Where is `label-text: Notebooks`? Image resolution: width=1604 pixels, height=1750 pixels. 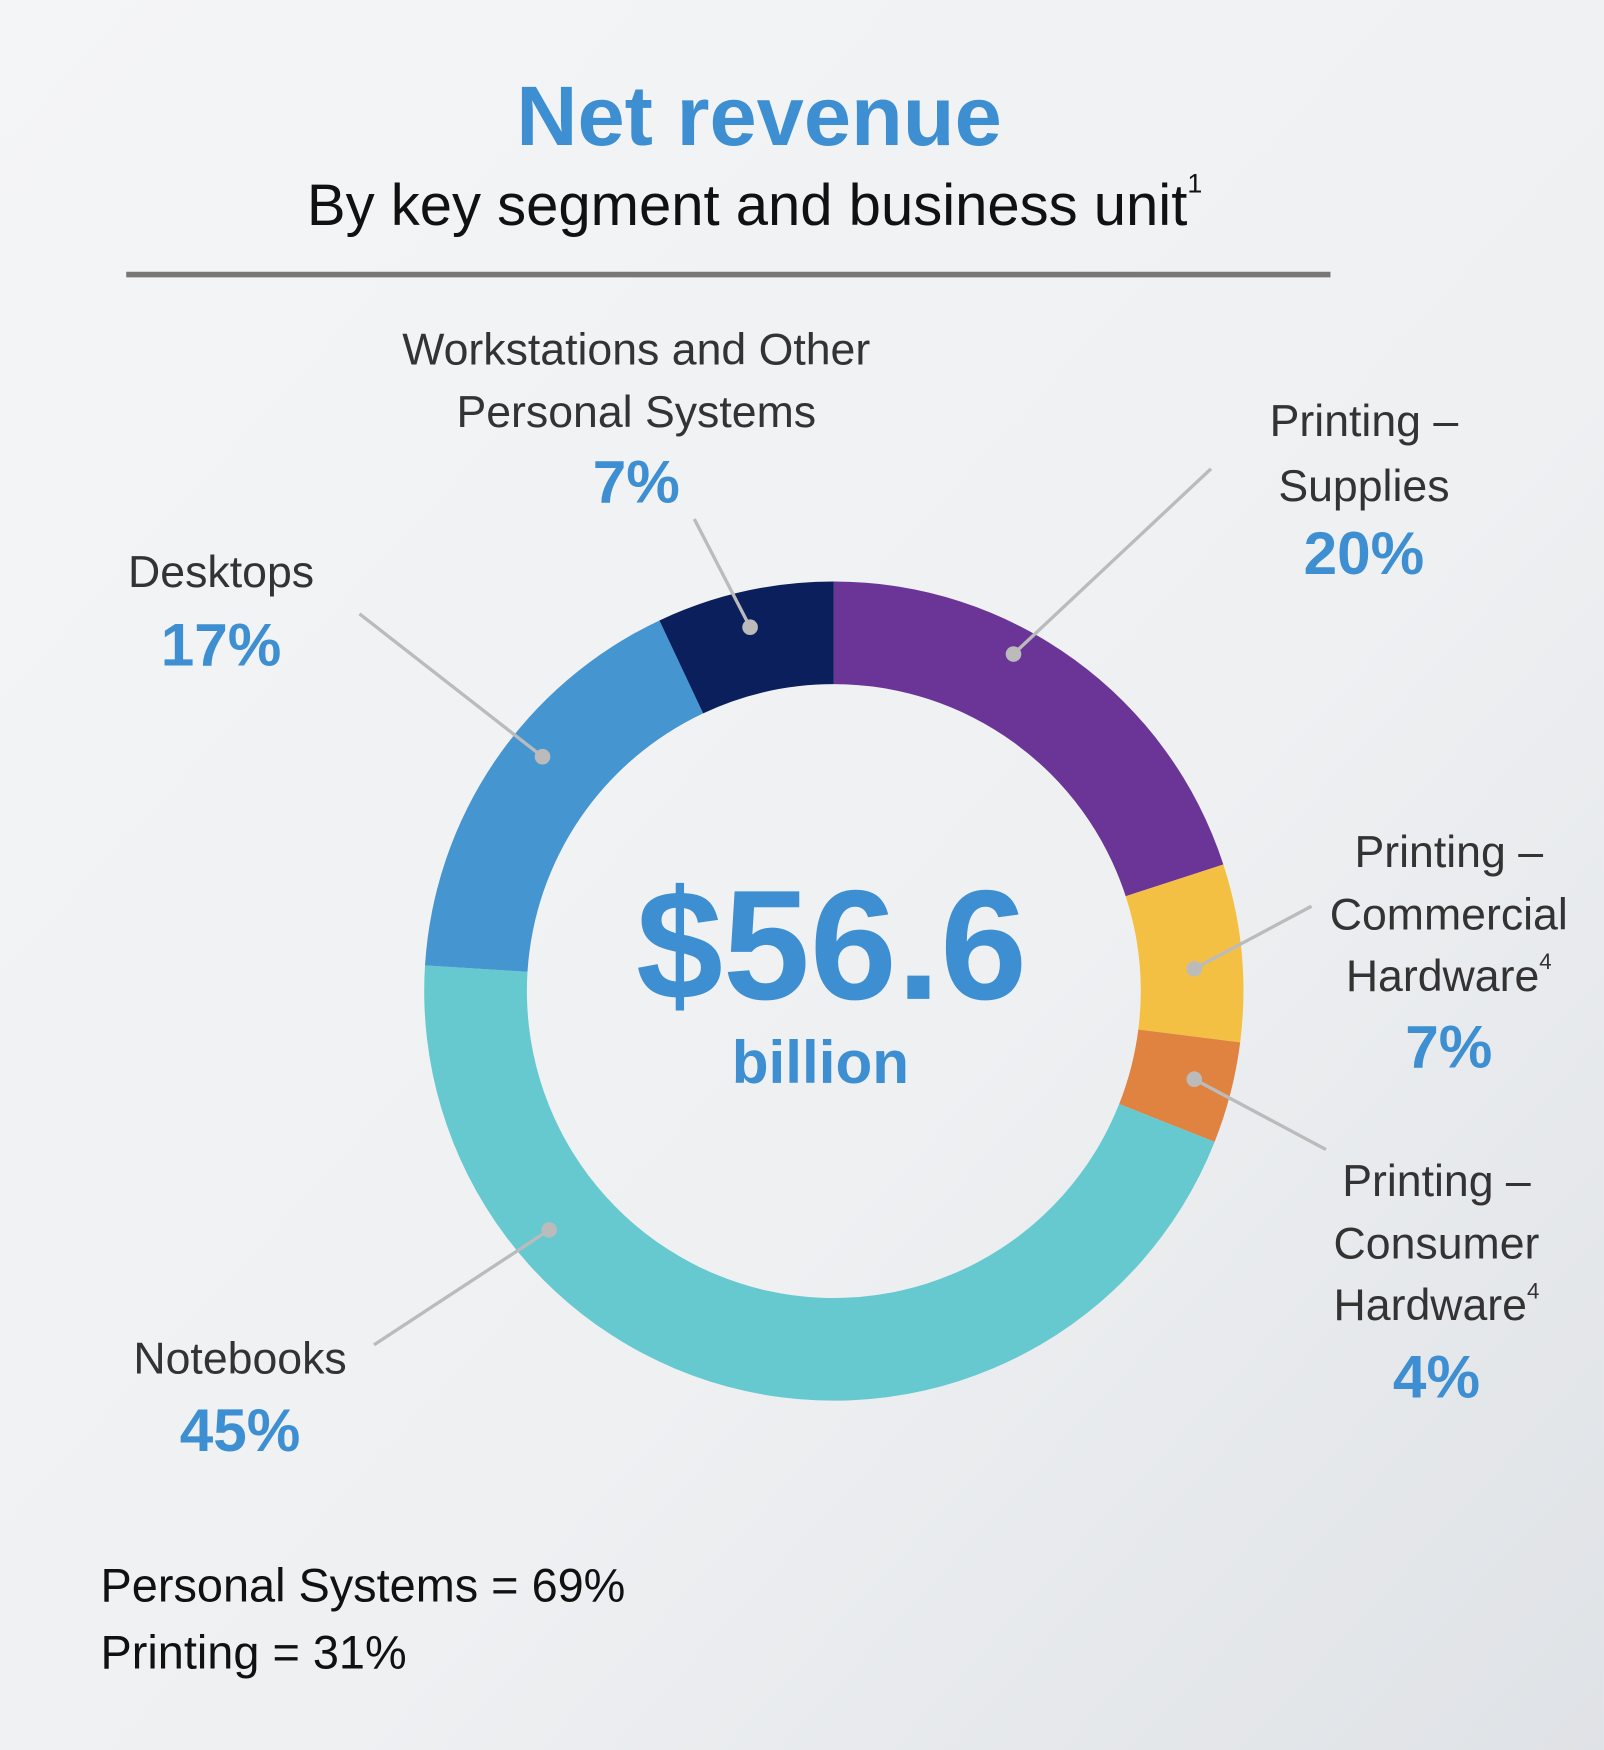 label-text: Notebooks is located at coordinates (239, 1358).